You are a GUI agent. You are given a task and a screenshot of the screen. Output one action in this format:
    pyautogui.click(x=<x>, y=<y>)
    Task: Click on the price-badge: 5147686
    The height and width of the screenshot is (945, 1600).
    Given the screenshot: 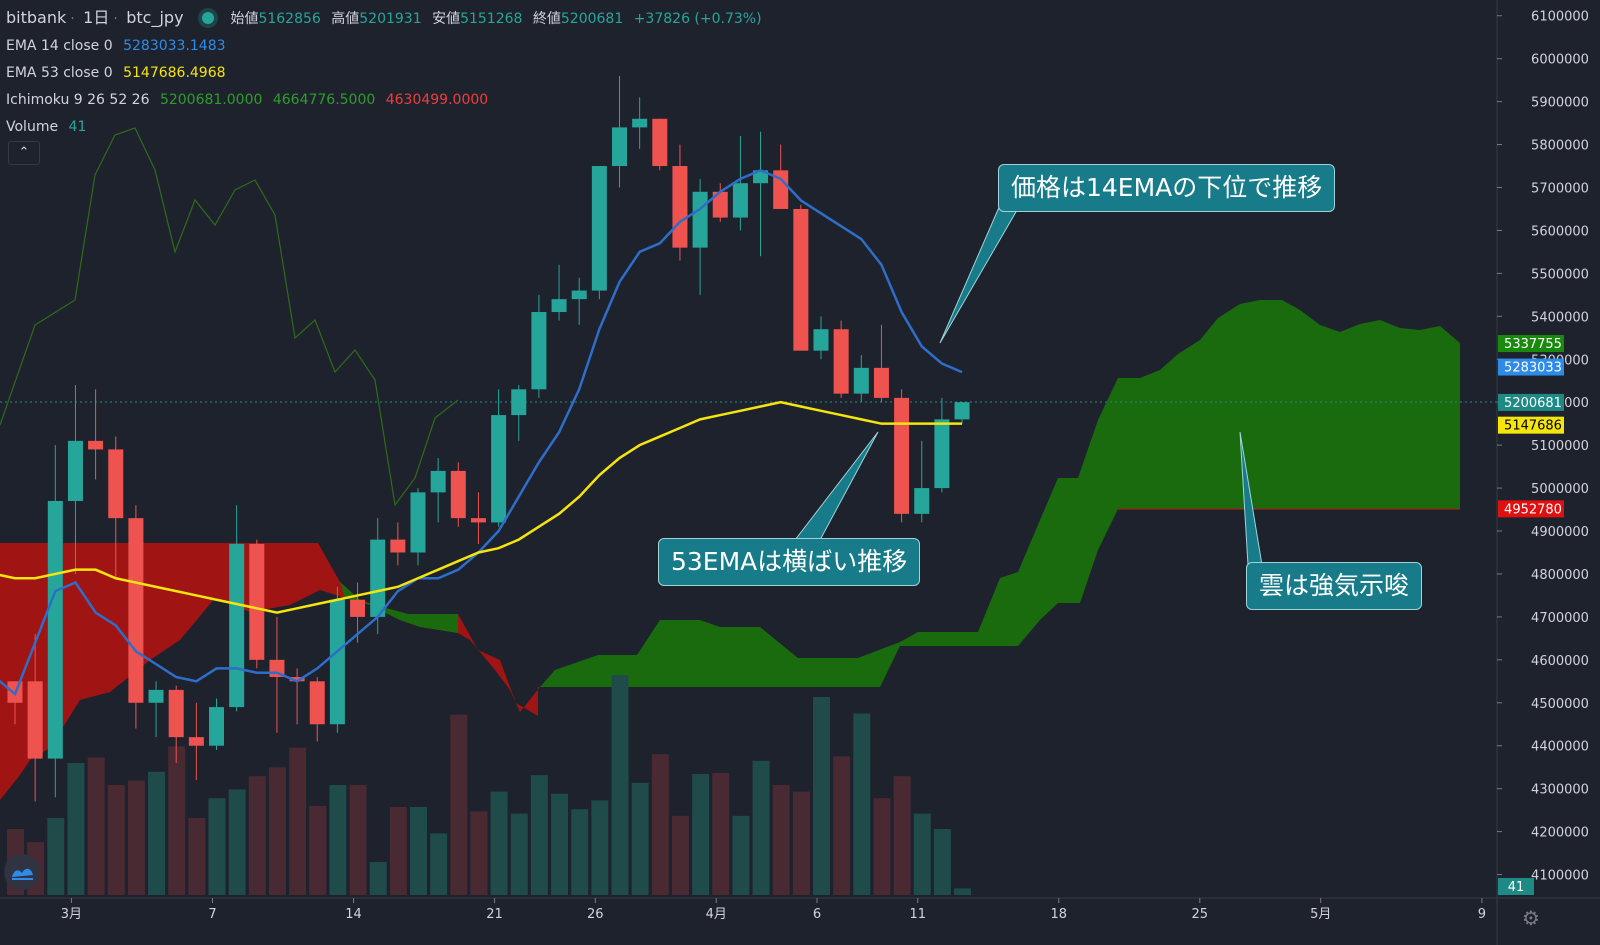 What is the action you would take?
    pyautogui.click(x=1531, y=425)
    